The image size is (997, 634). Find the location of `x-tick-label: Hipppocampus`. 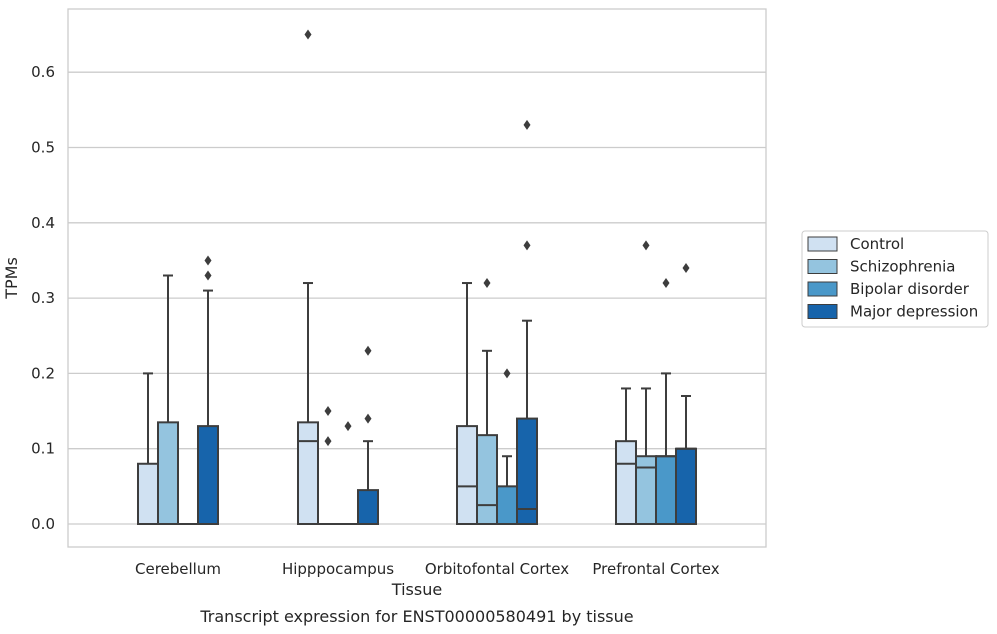

x-tick-label: Hipppocampus is located at coordinates (338, 569).